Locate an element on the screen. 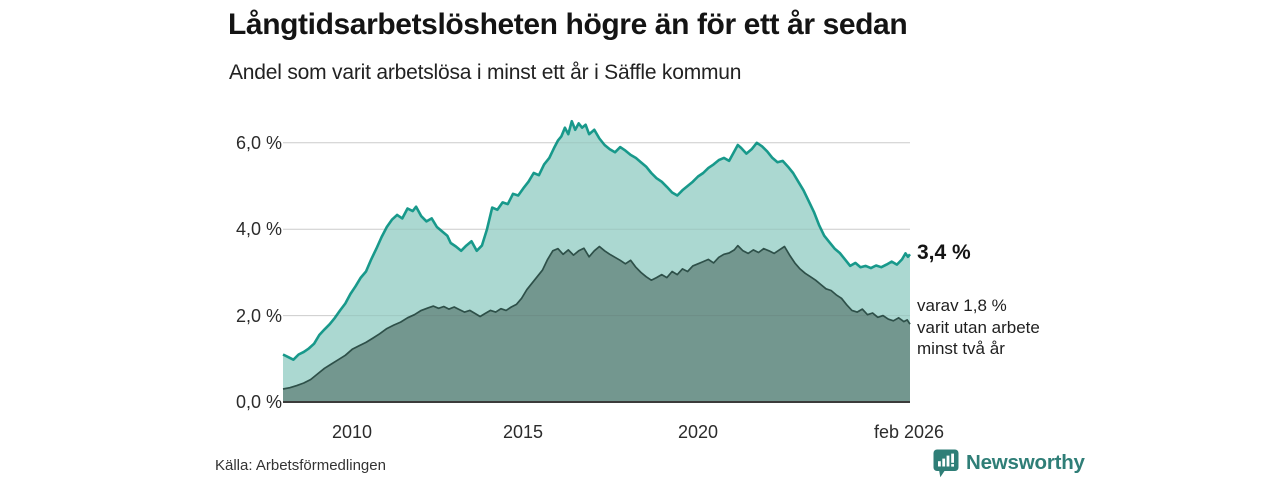 The image size is (1280, 480). y-tick-4: 4,0 % is located at coordinates (258, 229).